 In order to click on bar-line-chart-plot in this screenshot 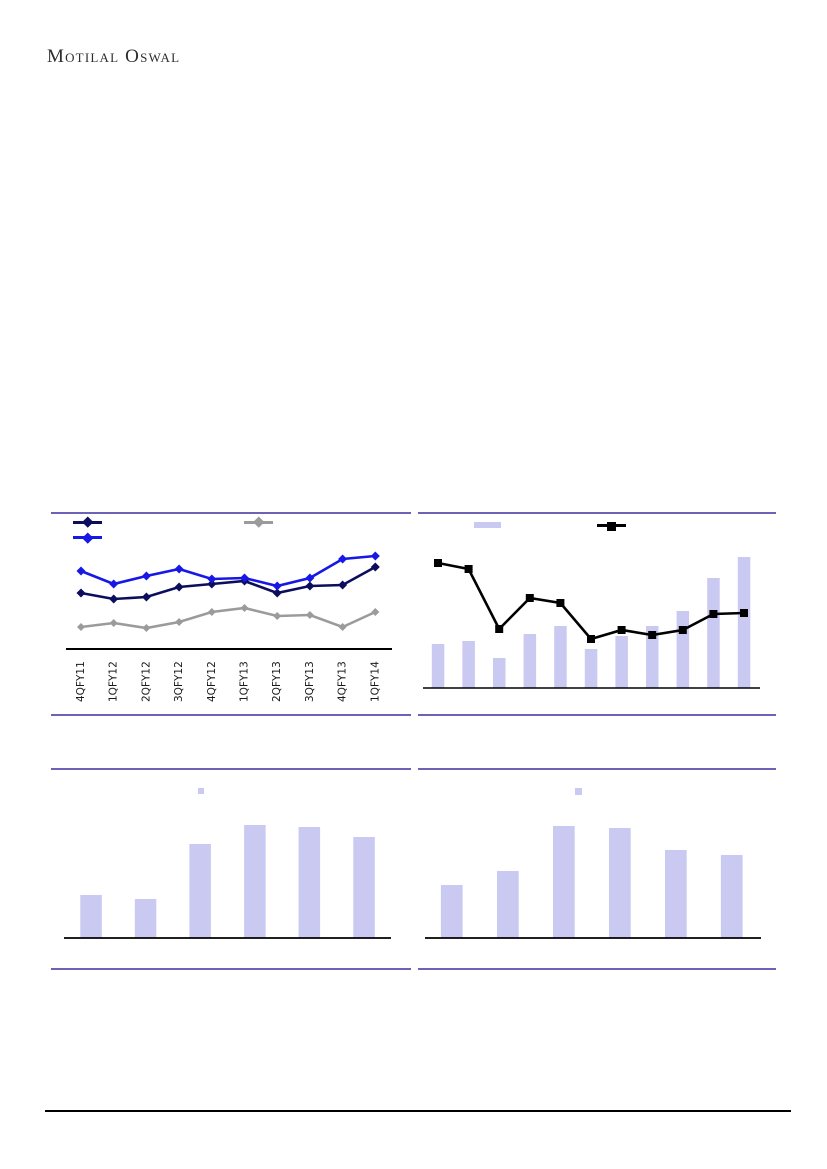, I will do `click(591, 623)`.